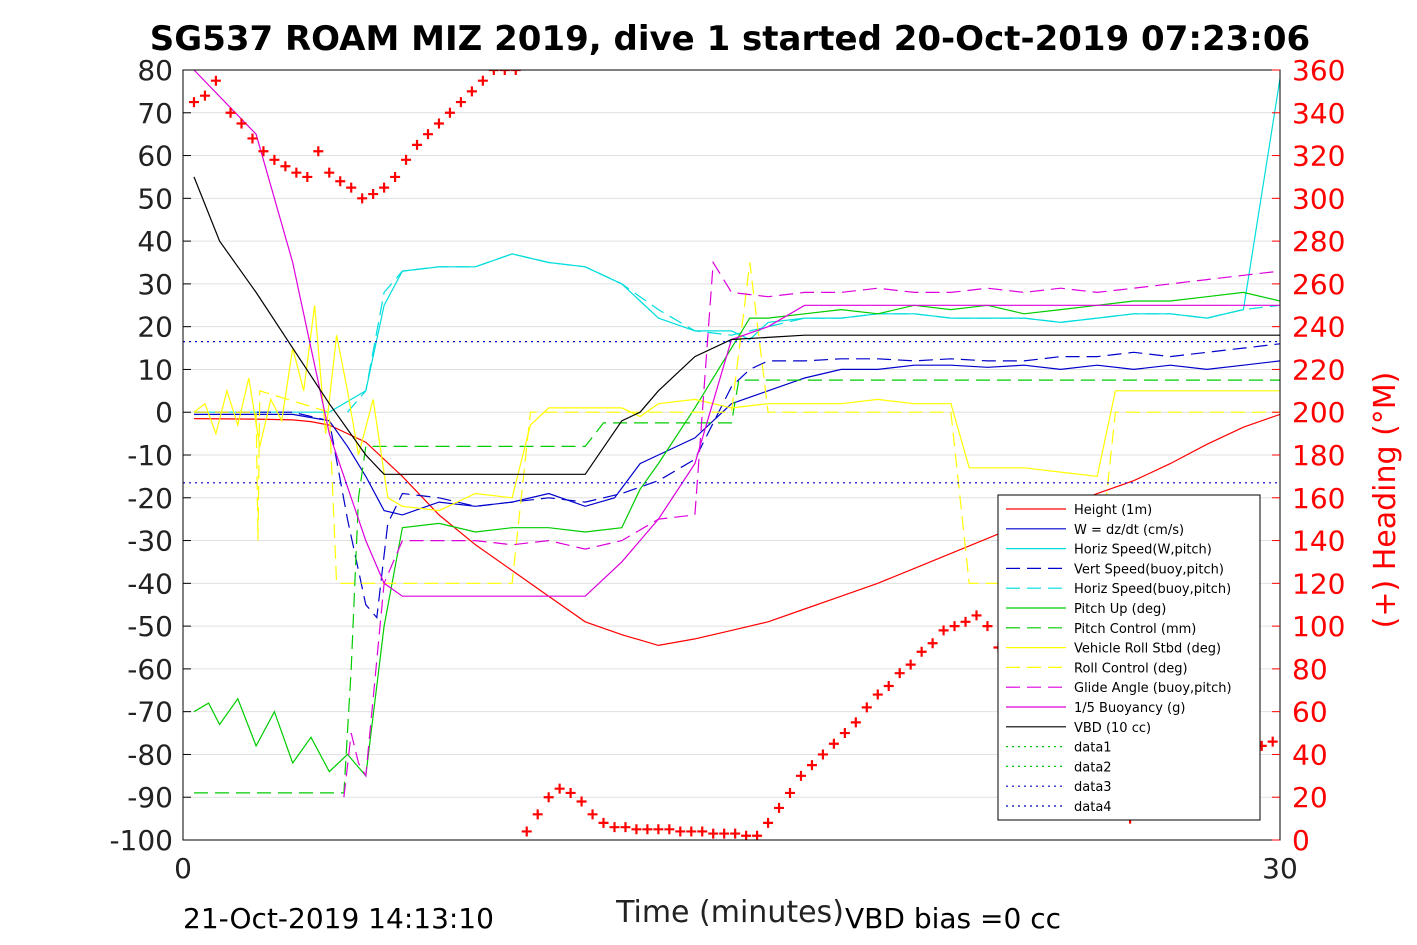 Image resolution: width=1417 pixels, height=945 pixels. Describe the element at coordinates (1318, 284) in the screenshot. I see `y2-tick-label: 260` at that location.